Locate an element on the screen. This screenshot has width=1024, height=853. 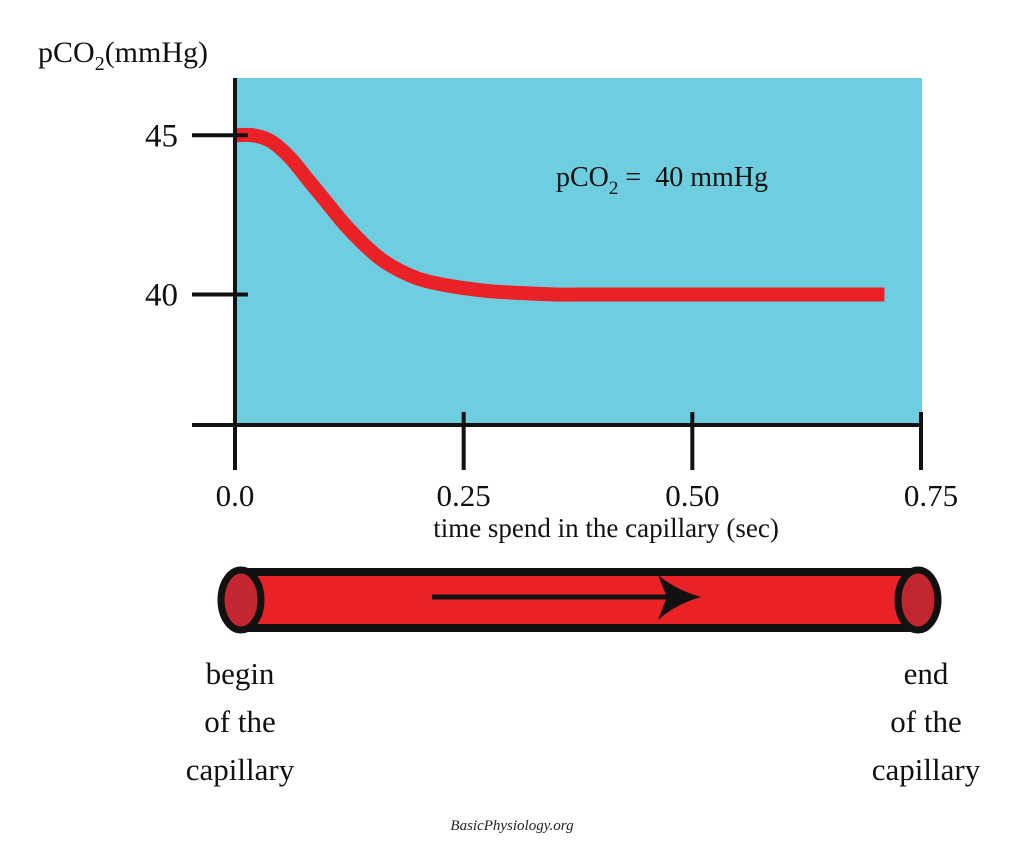
label-line: end is located at coordinates (926, 673).